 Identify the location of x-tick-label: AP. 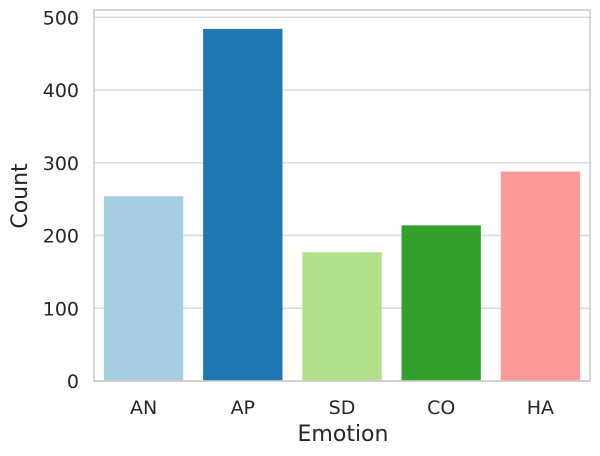
(243, 408).